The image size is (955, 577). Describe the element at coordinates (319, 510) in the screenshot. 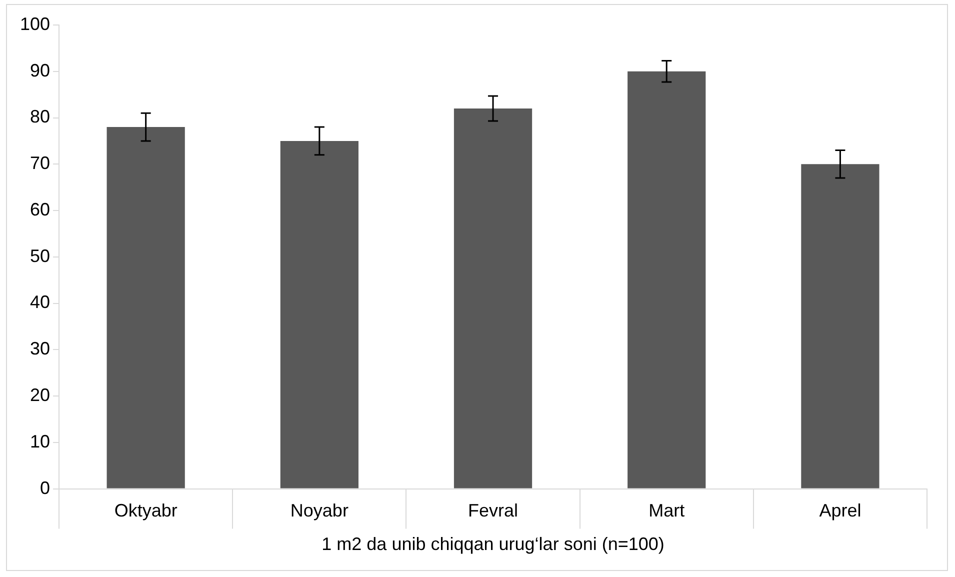

I see `x-tick-label: Noyabr` at that location.